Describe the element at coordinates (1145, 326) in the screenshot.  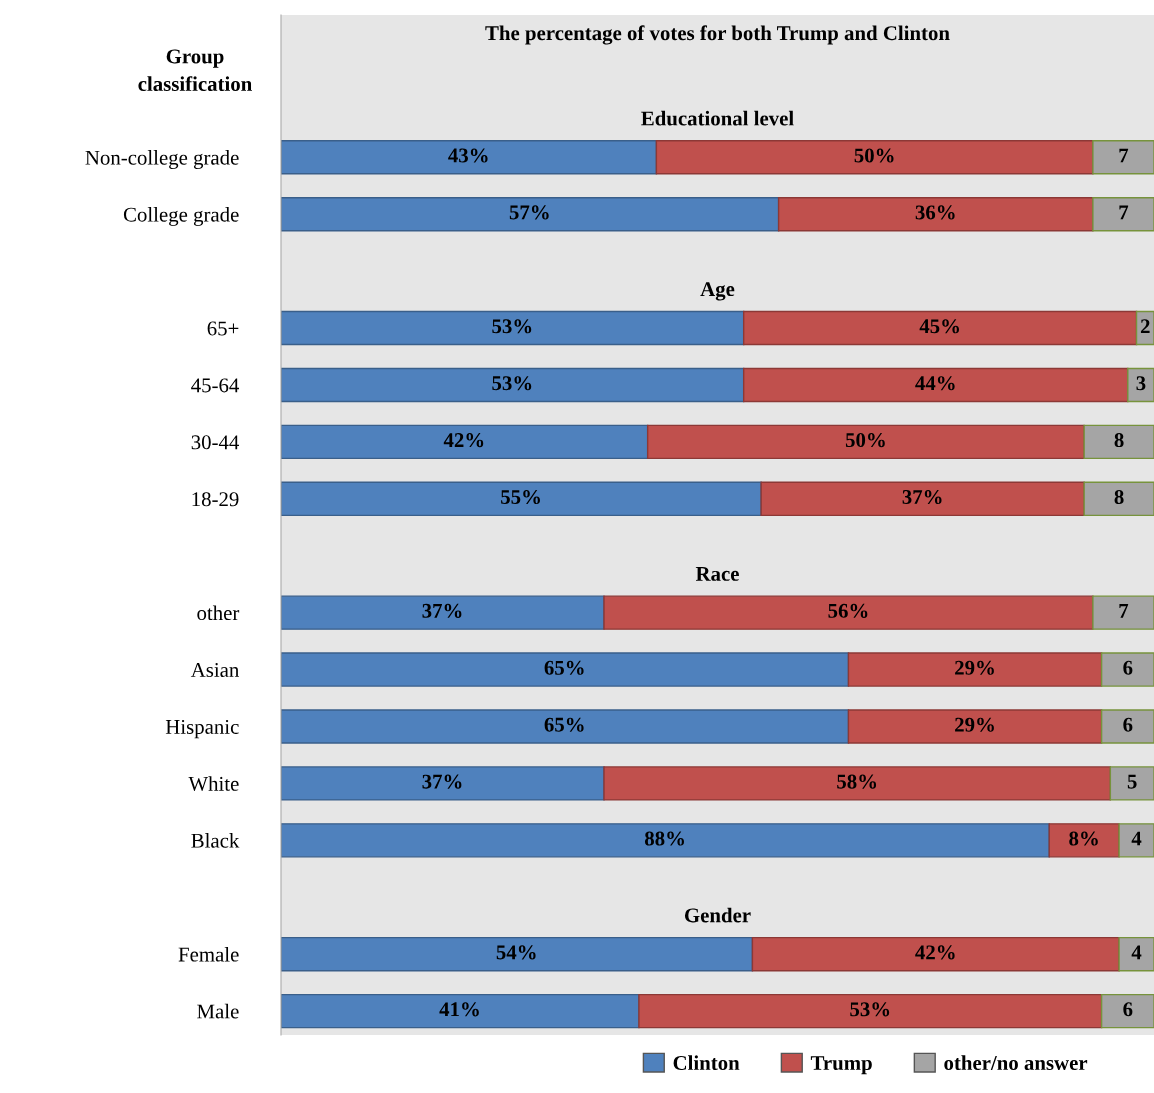
I see `data-label: 2` at that location.